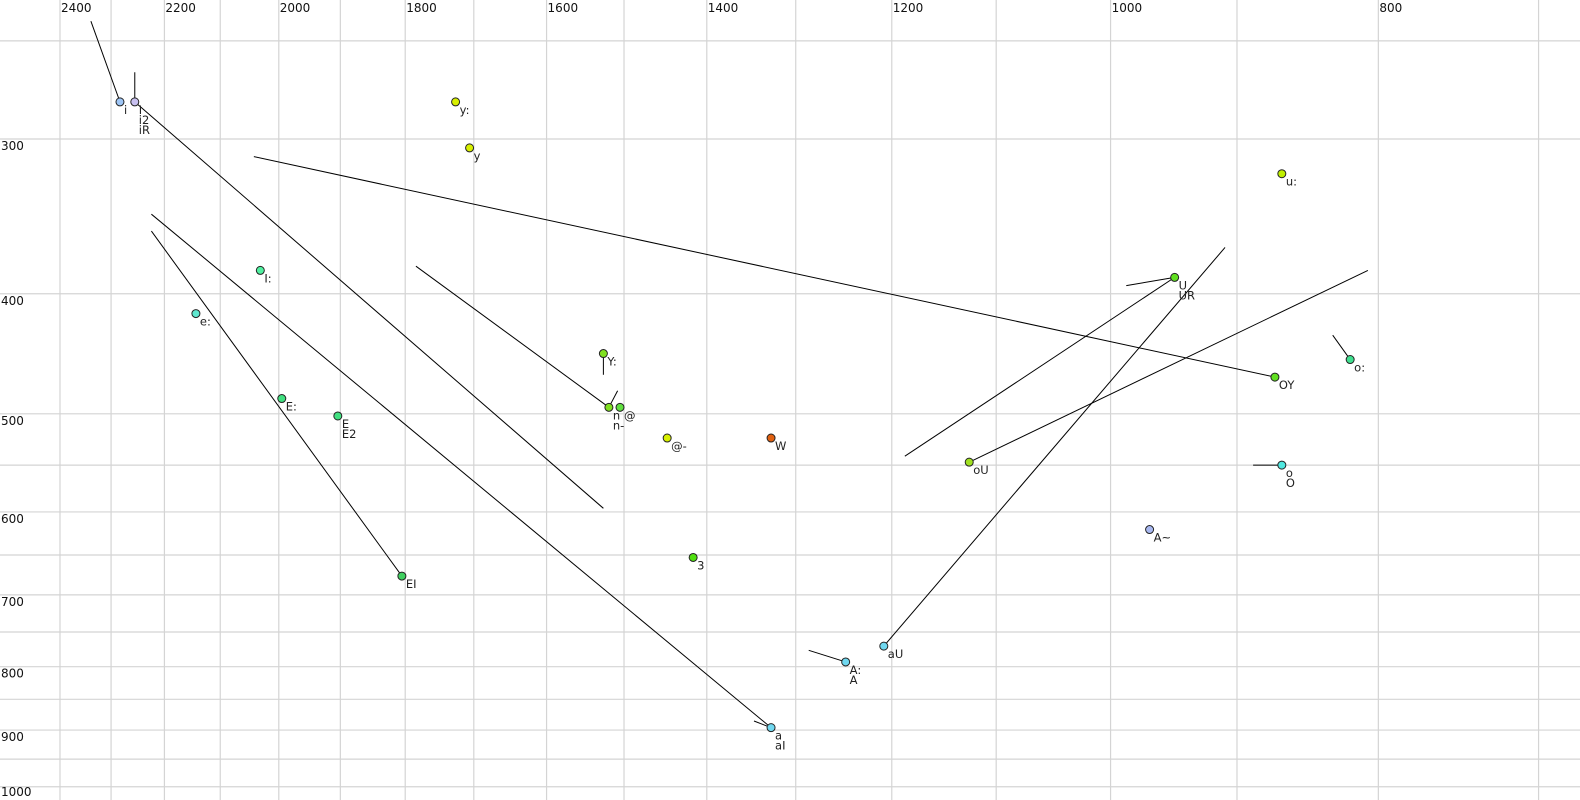 The height and width of the screenshot is (800, 1580). I want to click on vowel-point: y, so click(473, 153).